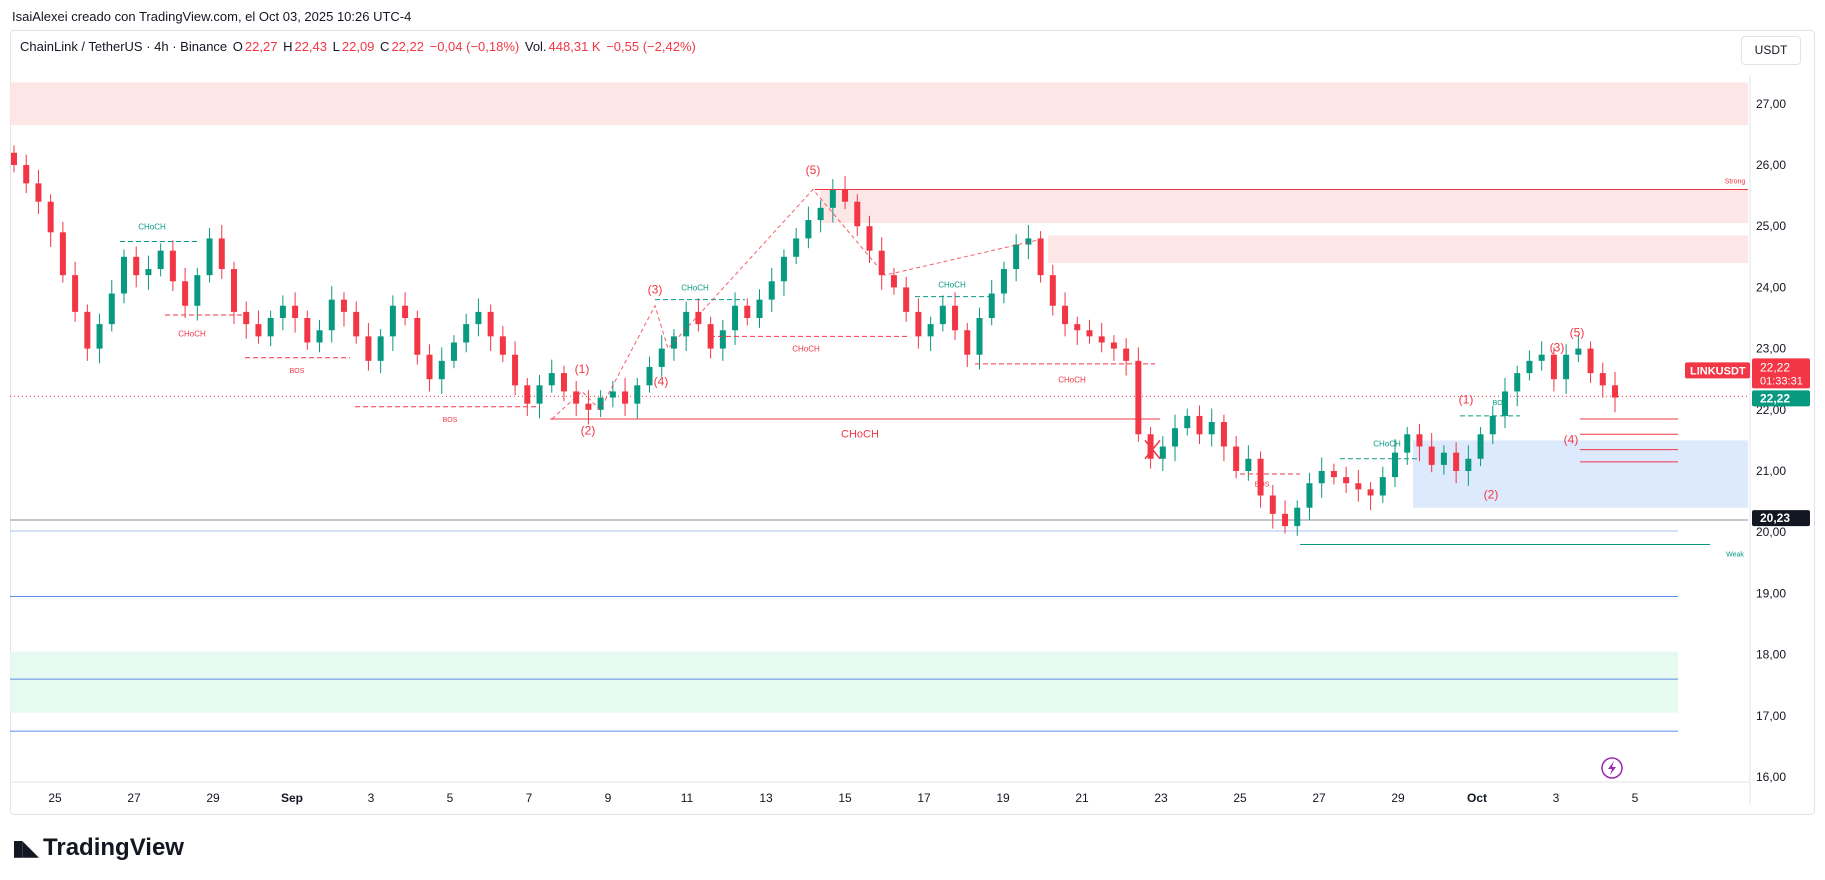 This screenshot has height=880, width=1825. Describe the element at coordinates (1612, 768) in the screenshot. I see `replay-icon` at that location.